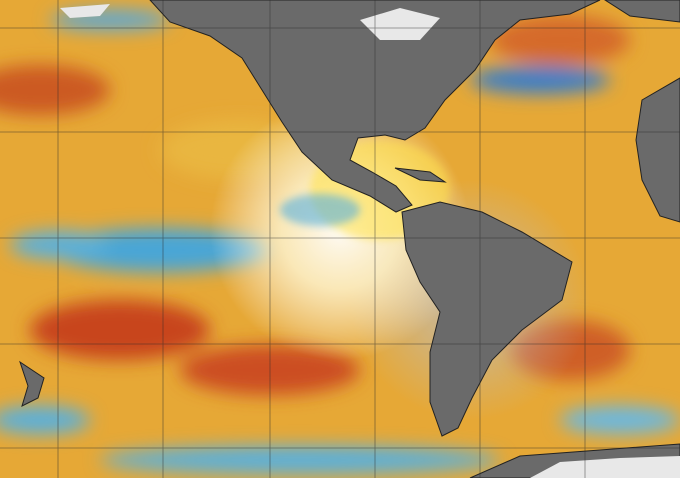 This screenshot has width=680, height=478. Describe the element at coordinates (400, 24) in the screenshot. I see `greenland-ice` at that location.